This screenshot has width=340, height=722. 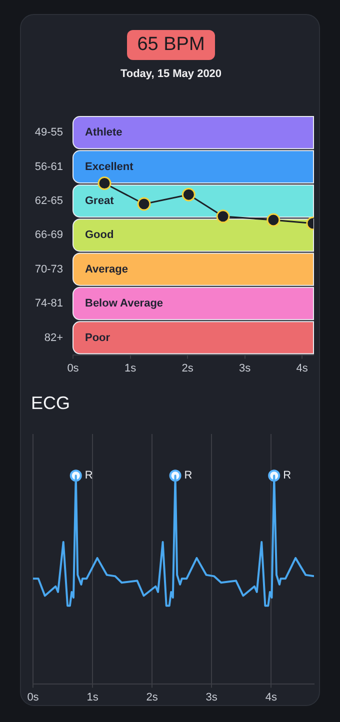 What do you see at coordinates (99, 201) in the screenshot?
I see `band-label: Great` at bounding box center [99, 201].